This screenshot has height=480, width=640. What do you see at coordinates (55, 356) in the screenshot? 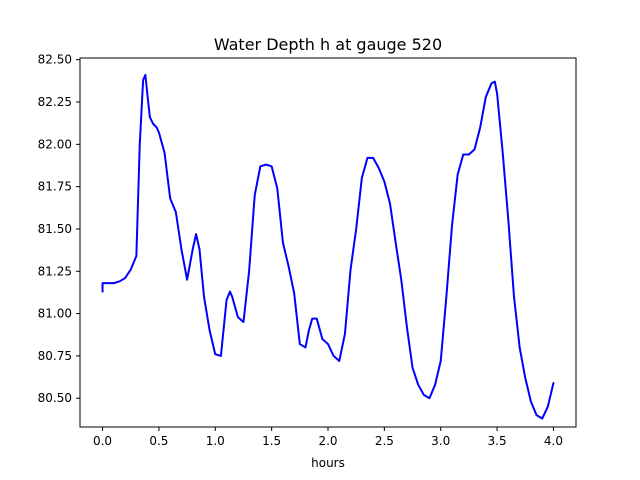
I see `y-tick-label: 80.75` at bounding box center [55, 356].